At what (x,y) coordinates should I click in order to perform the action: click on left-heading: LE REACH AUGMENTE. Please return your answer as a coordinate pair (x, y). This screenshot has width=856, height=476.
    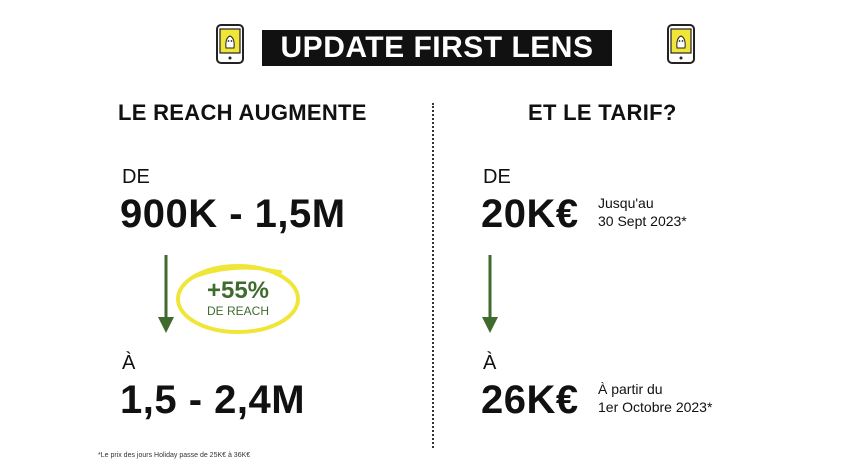
    Looking at the image, I should click on (242, 112).